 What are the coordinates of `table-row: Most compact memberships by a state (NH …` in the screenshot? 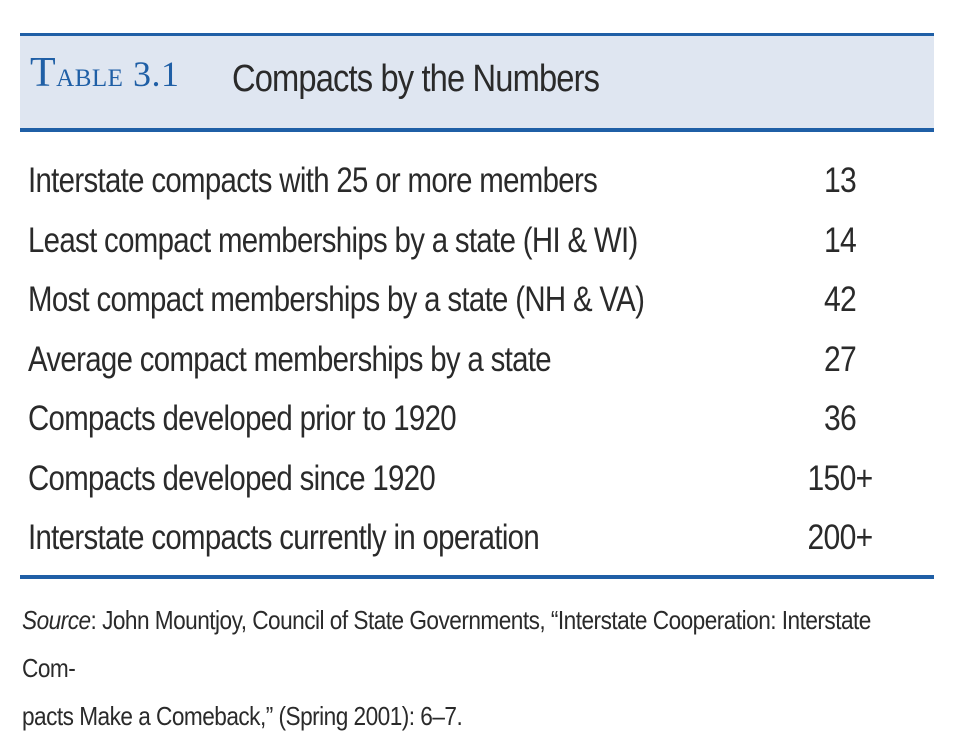 It's located at (477, 304).